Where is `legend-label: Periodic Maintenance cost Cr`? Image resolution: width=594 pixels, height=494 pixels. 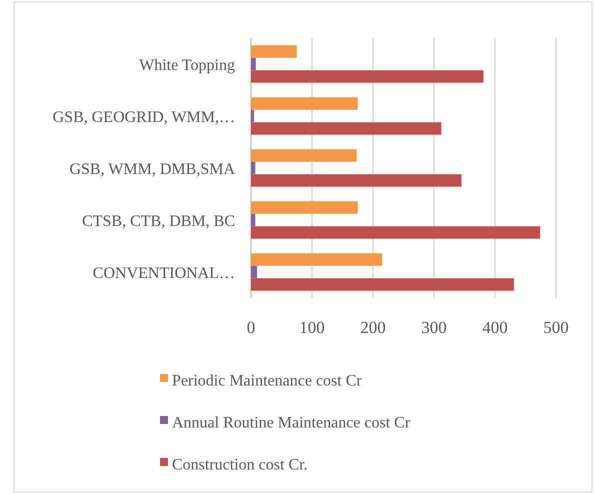 legend-label: Periodic Maintenance cost Cr is located at coordinates (267, 381).